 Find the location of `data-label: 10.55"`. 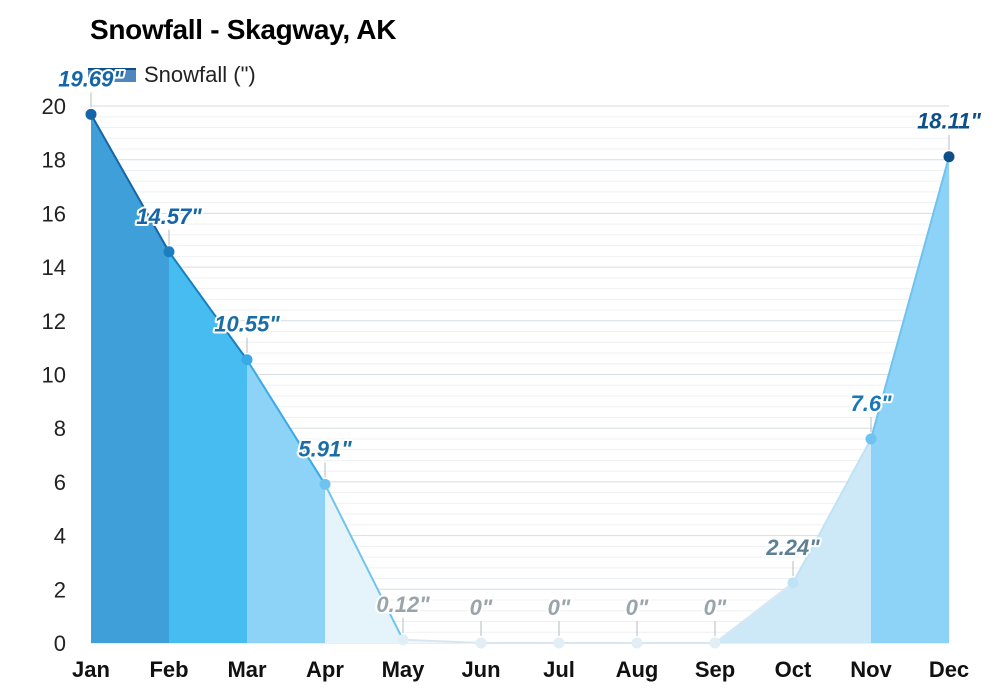

data-label: 10.55" is located at coordinates (247, 324).